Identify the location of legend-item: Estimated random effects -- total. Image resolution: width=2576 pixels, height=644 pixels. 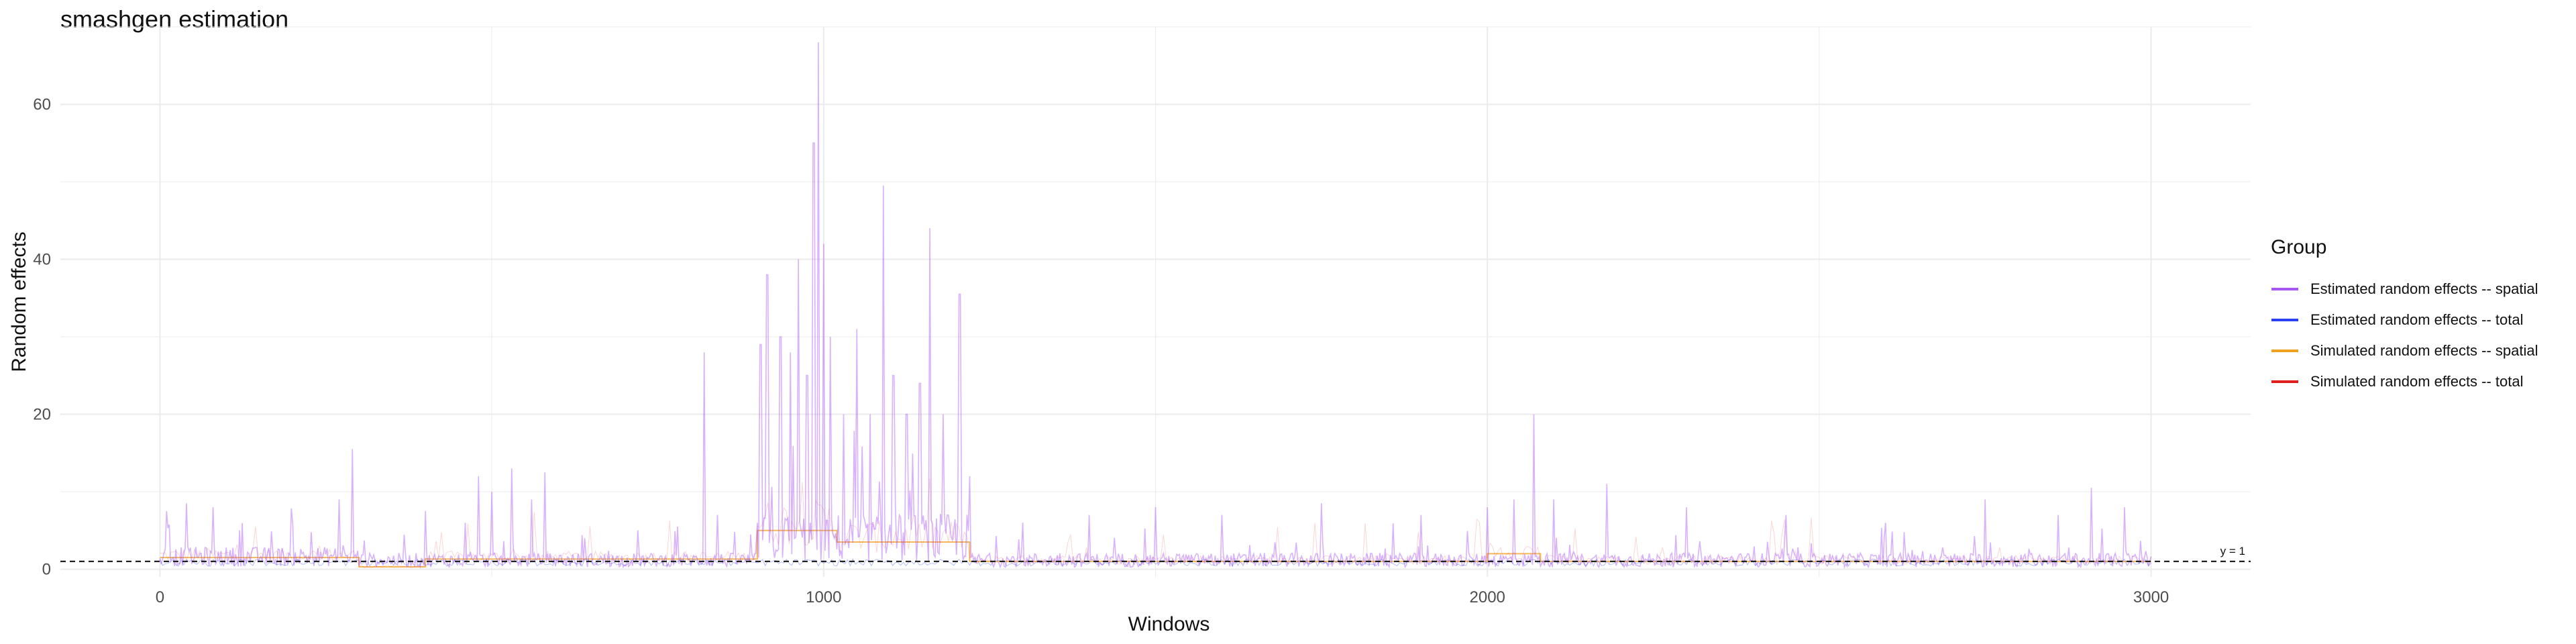
(2415, 320).